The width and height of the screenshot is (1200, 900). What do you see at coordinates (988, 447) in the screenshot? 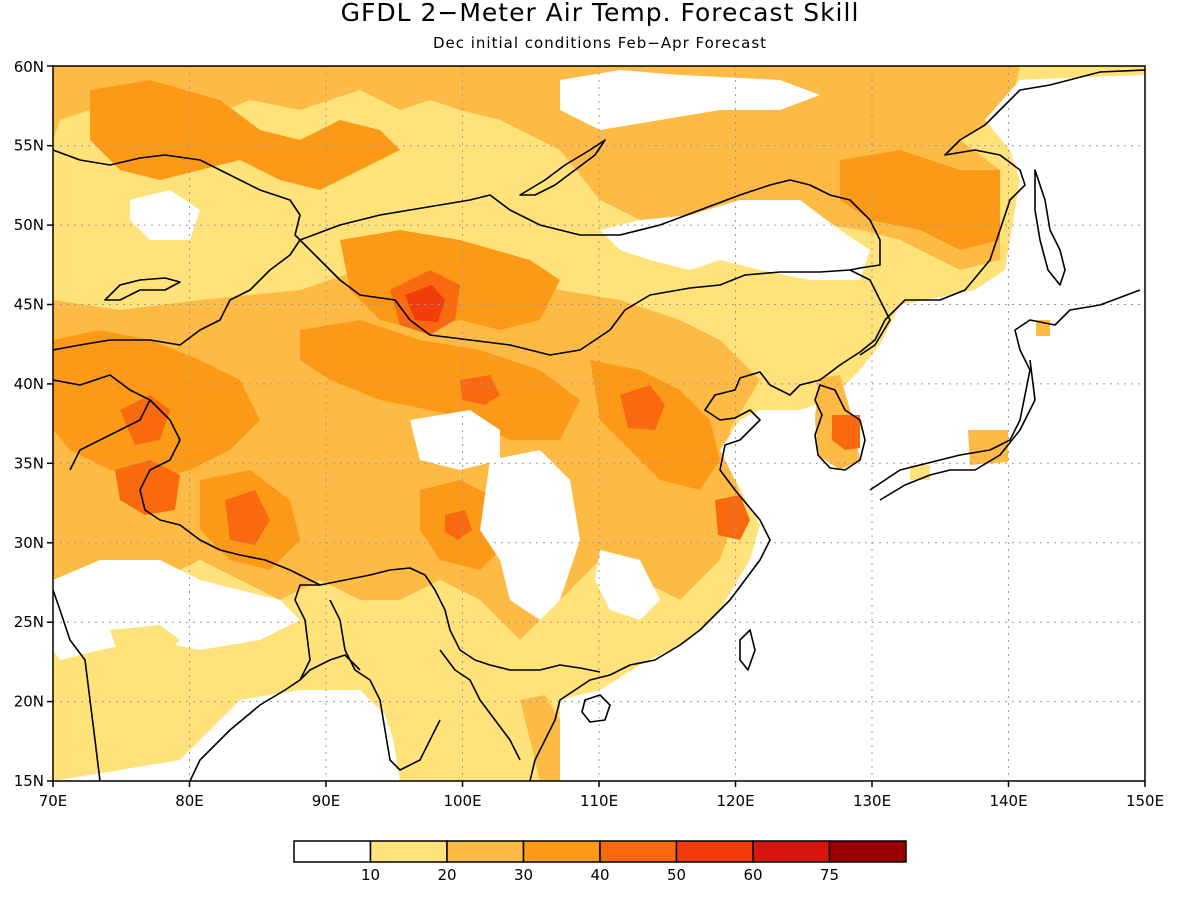
I see `shade-japan-patch` at bounding box center [988, 447].